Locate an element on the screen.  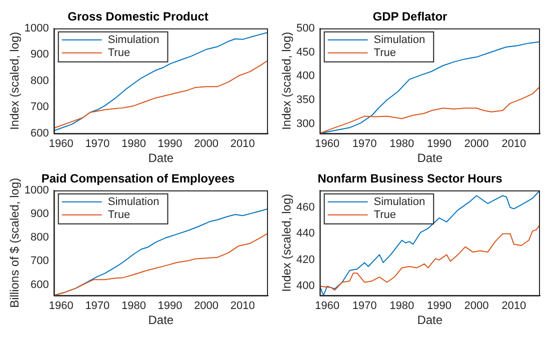
y-axis-title: Billions of $ (scaled, log) is located at coordinates (15, 243).